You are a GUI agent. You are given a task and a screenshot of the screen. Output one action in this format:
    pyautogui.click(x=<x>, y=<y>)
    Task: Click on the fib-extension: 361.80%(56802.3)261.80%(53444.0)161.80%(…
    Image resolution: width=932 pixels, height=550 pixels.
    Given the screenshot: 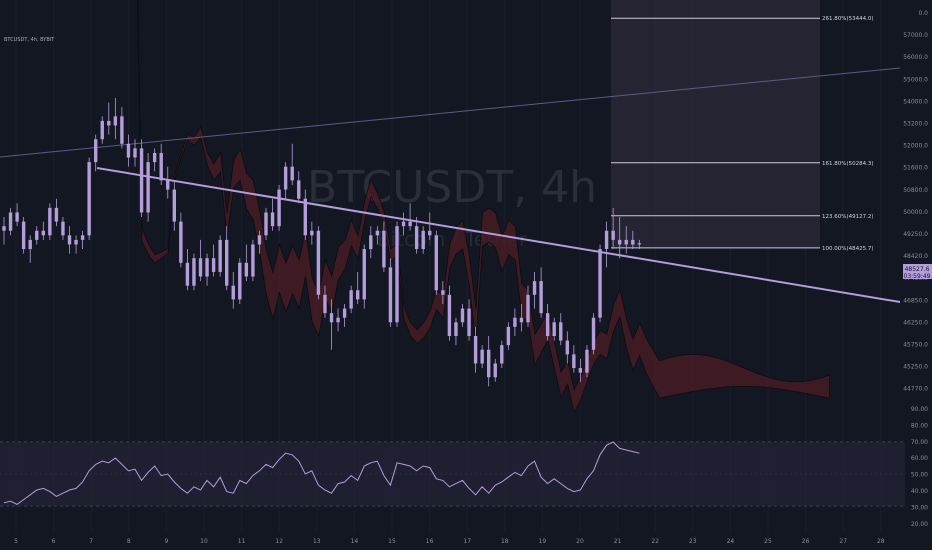 What is the action you would take?
    pyautogui.click(x=742, y=126)
    